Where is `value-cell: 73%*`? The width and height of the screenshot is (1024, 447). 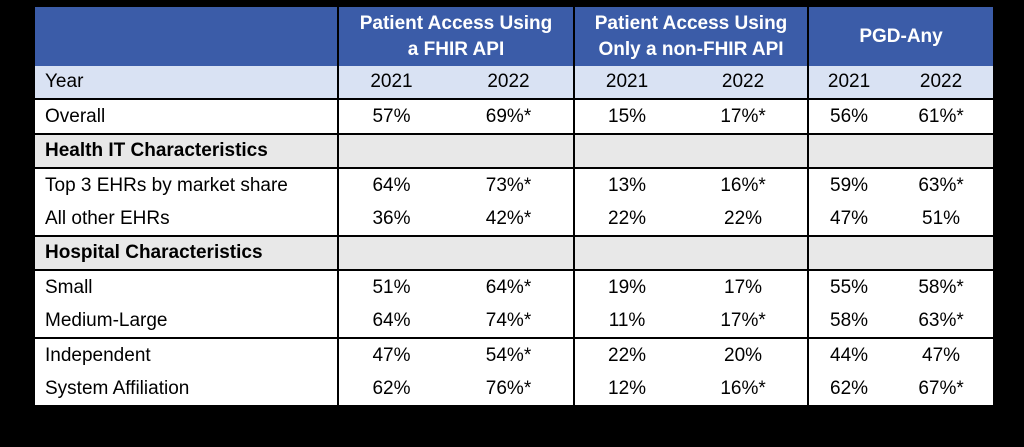
value-cell: 73%* is located at coordinates (516, 185).